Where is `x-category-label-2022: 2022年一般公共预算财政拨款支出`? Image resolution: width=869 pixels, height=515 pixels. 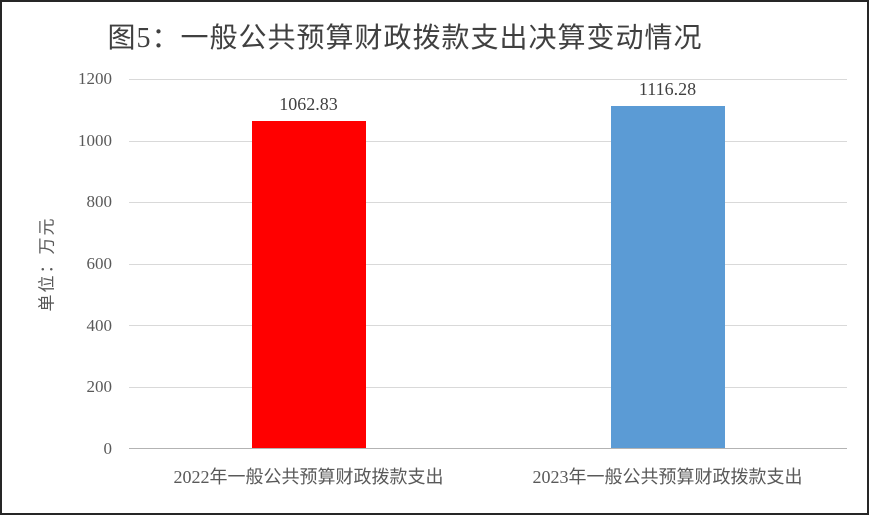
x-category-label-2022: 2022年一般公共预算财政拨款支出 is located at coordinates (308, 477).